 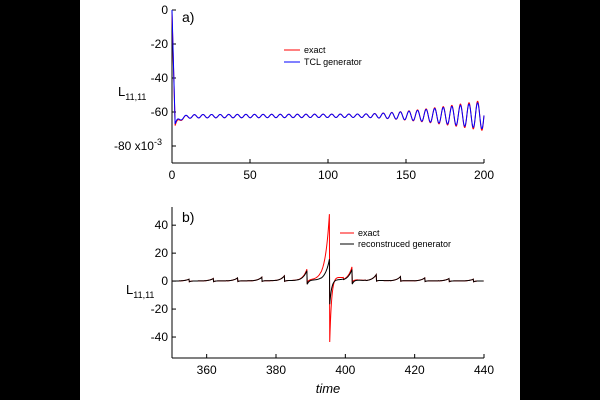 I want to click on legend-label: reconstruced generator, so click(x=404, y=244).